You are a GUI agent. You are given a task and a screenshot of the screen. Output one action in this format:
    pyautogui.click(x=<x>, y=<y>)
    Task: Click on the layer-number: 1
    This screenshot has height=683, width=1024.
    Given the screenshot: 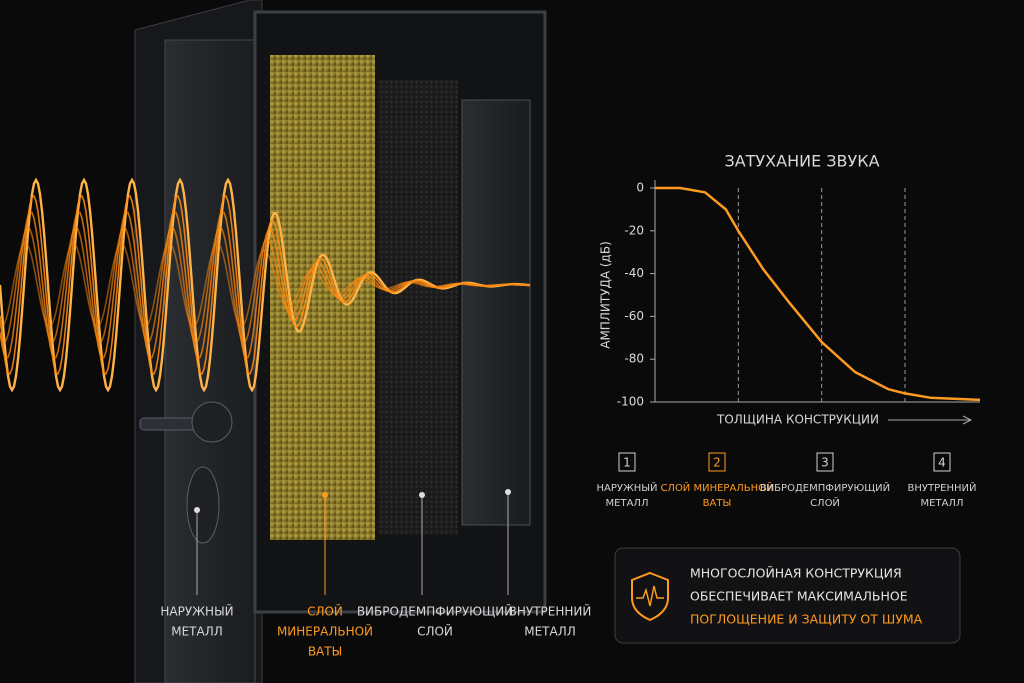 What is the action you would take?
    pyautogui.click(x=627, y=463)
    